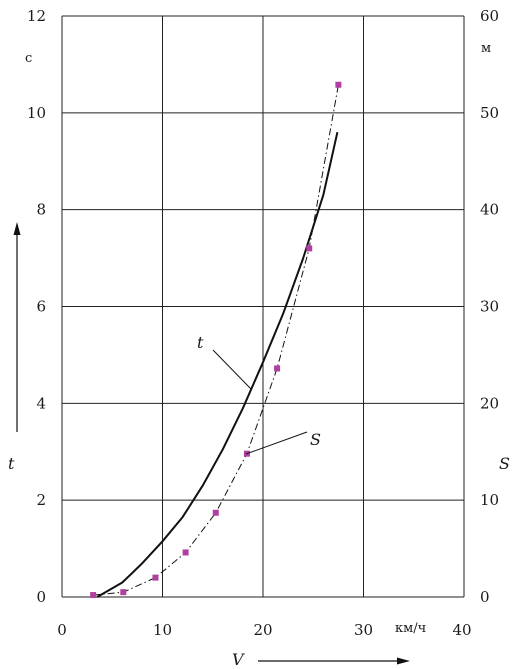 This screenshot has width=512, height=669. What do you see at coordinates (485, 597) in the screenshot?
I see `right-tick-label: 0` at bounding box center [485, 597].